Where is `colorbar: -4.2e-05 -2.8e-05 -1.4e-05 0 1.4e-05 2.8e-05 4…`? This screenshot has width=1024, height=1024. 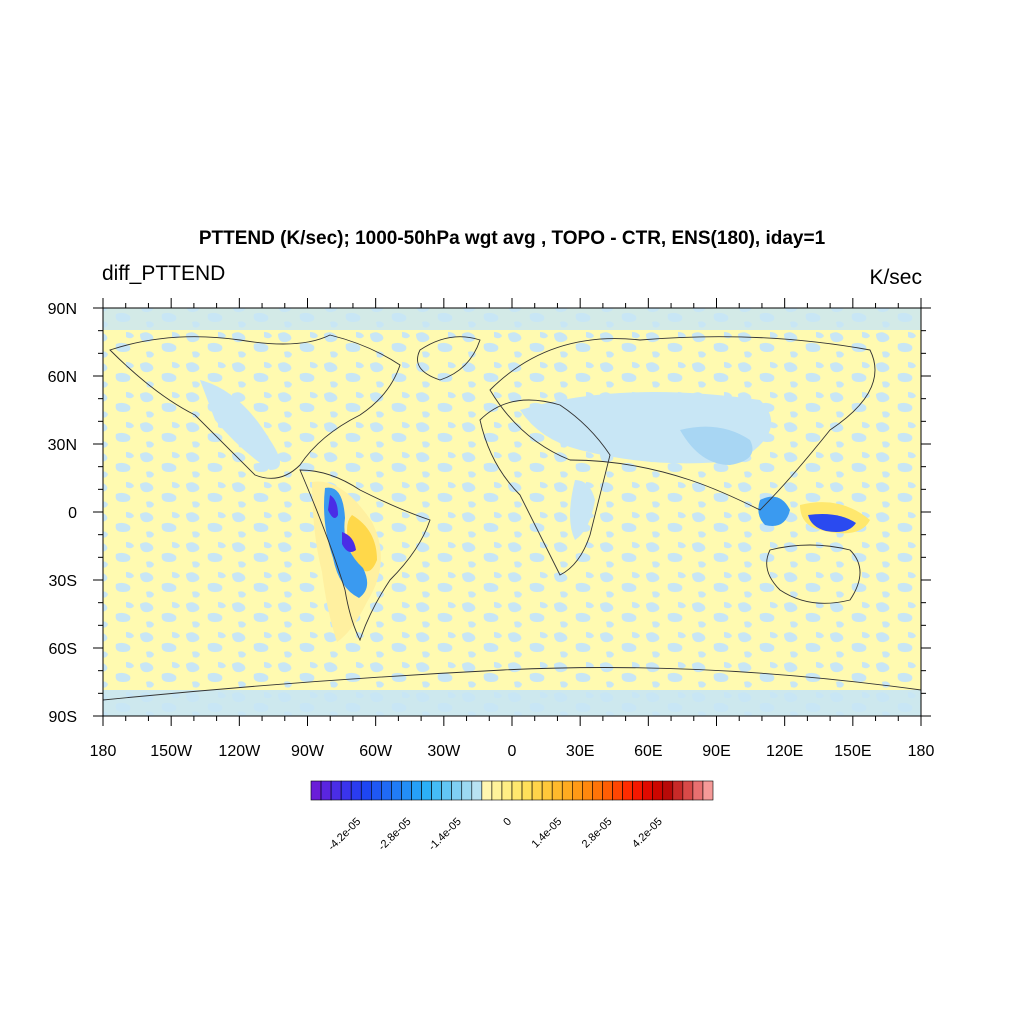 colorbar: -4.2e-05 -2.8e-05 -1.4e-05 0 1.4e-05 2.8e-05 4… is located at coordinates (512, 816).